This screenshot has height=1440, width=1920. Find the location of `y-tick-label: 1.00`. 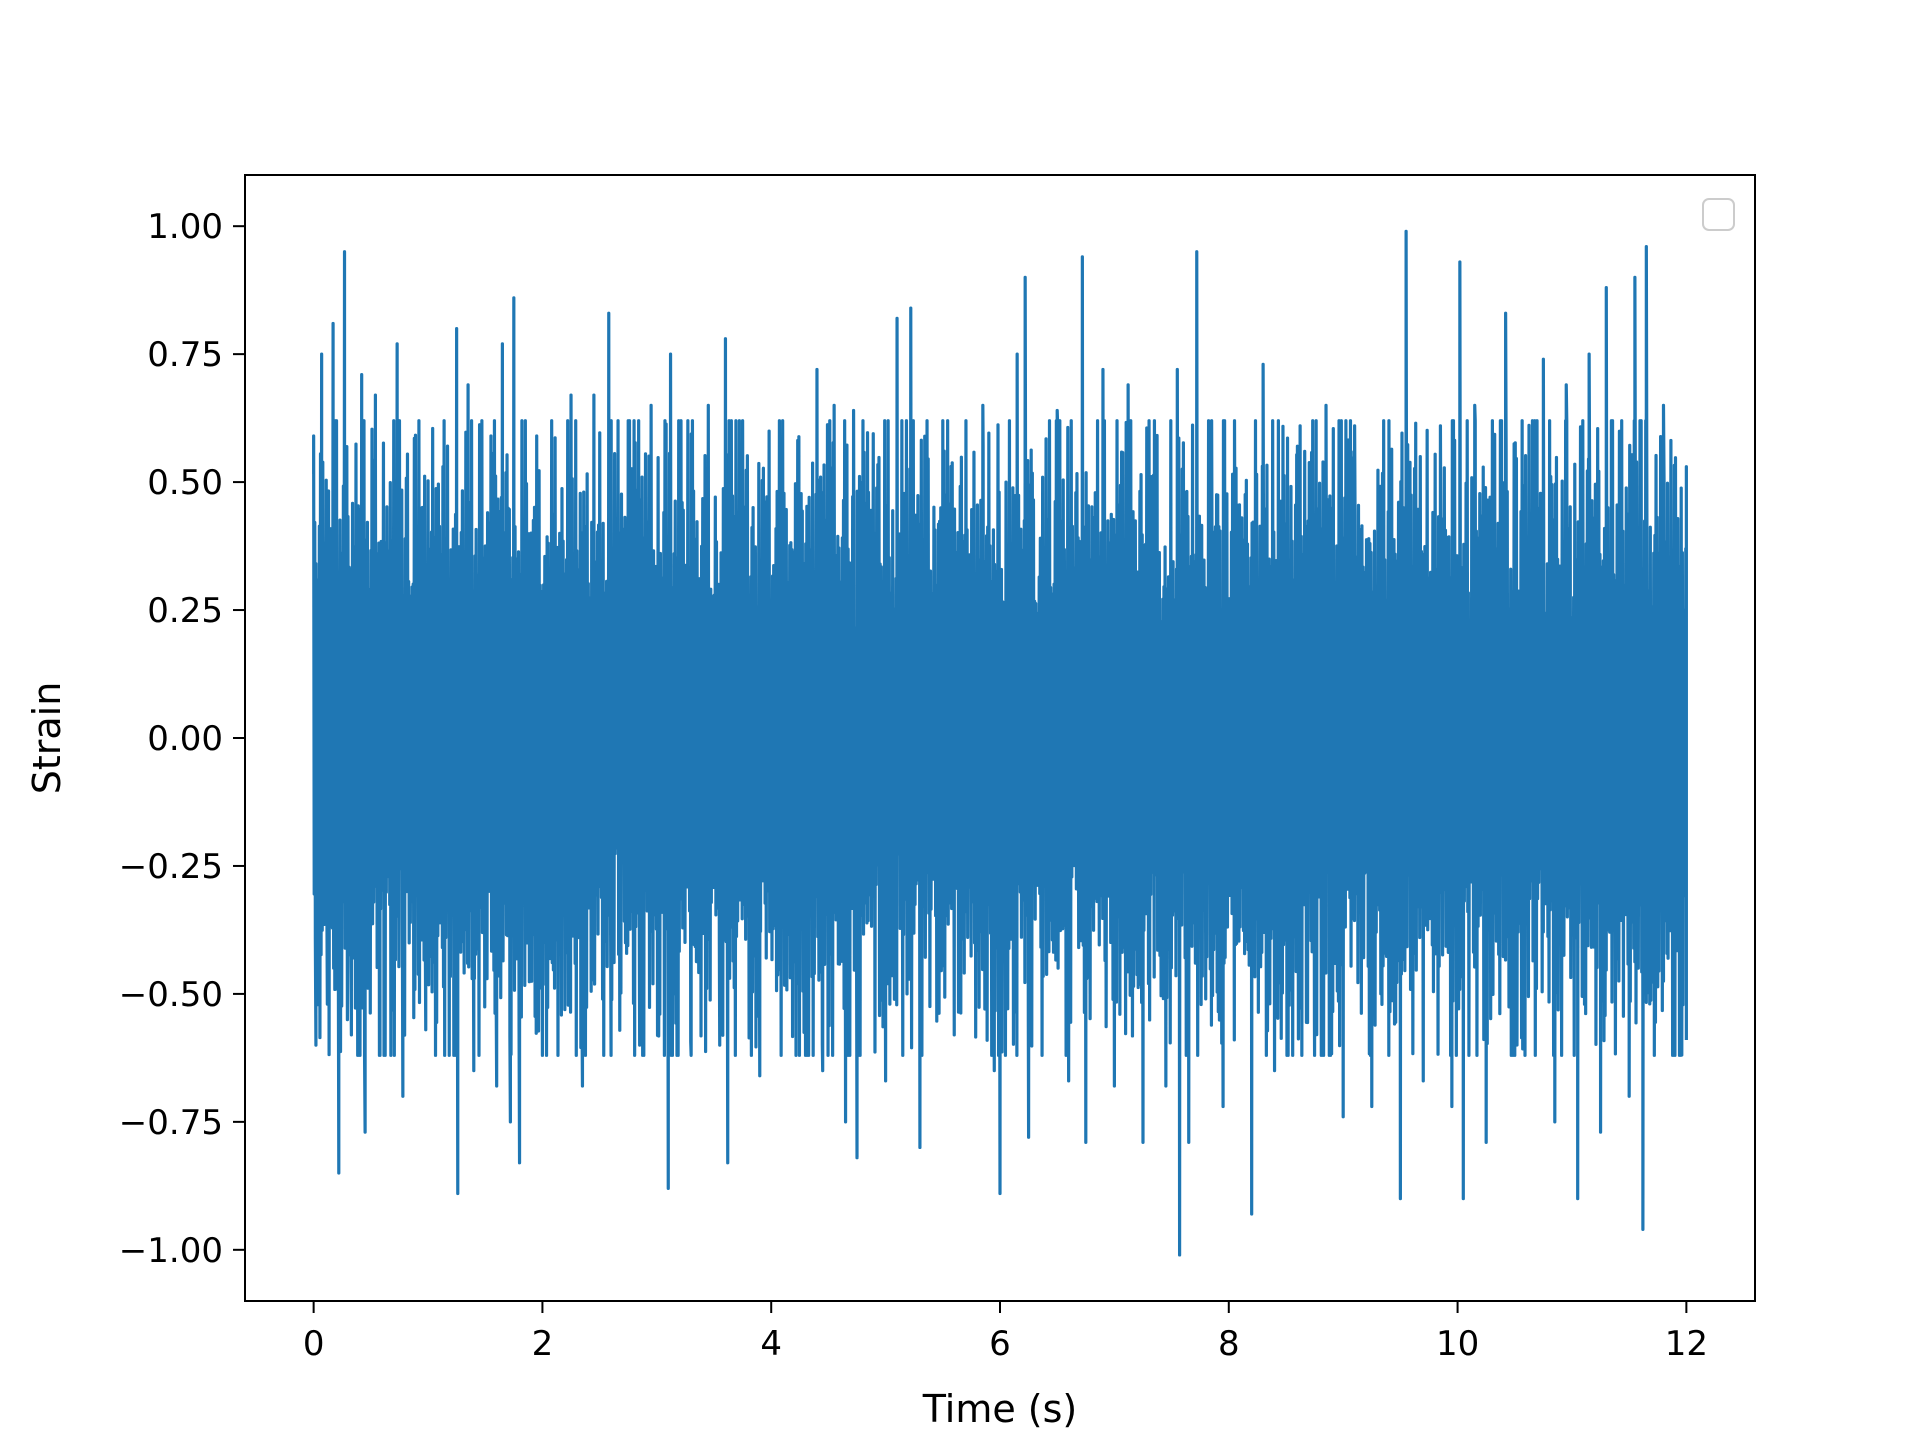

y-tick-label: 1.00 is located at coordinates (185, 227).